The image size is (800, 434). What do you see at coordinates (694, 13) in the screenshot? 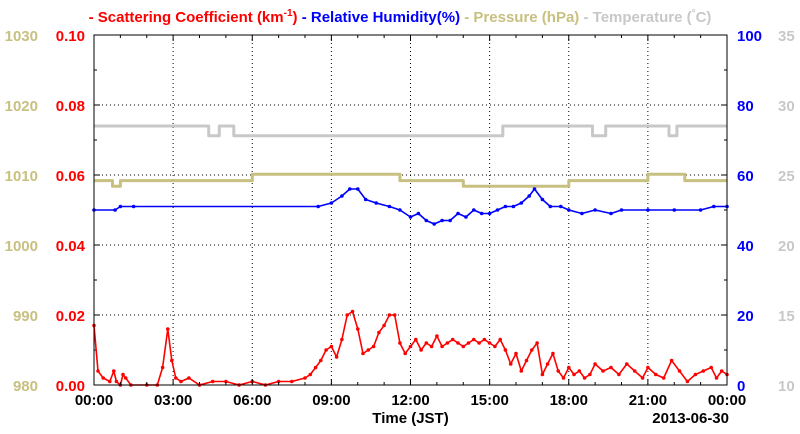
I see `legend-superscript: °` at bounding box center [694, 13].